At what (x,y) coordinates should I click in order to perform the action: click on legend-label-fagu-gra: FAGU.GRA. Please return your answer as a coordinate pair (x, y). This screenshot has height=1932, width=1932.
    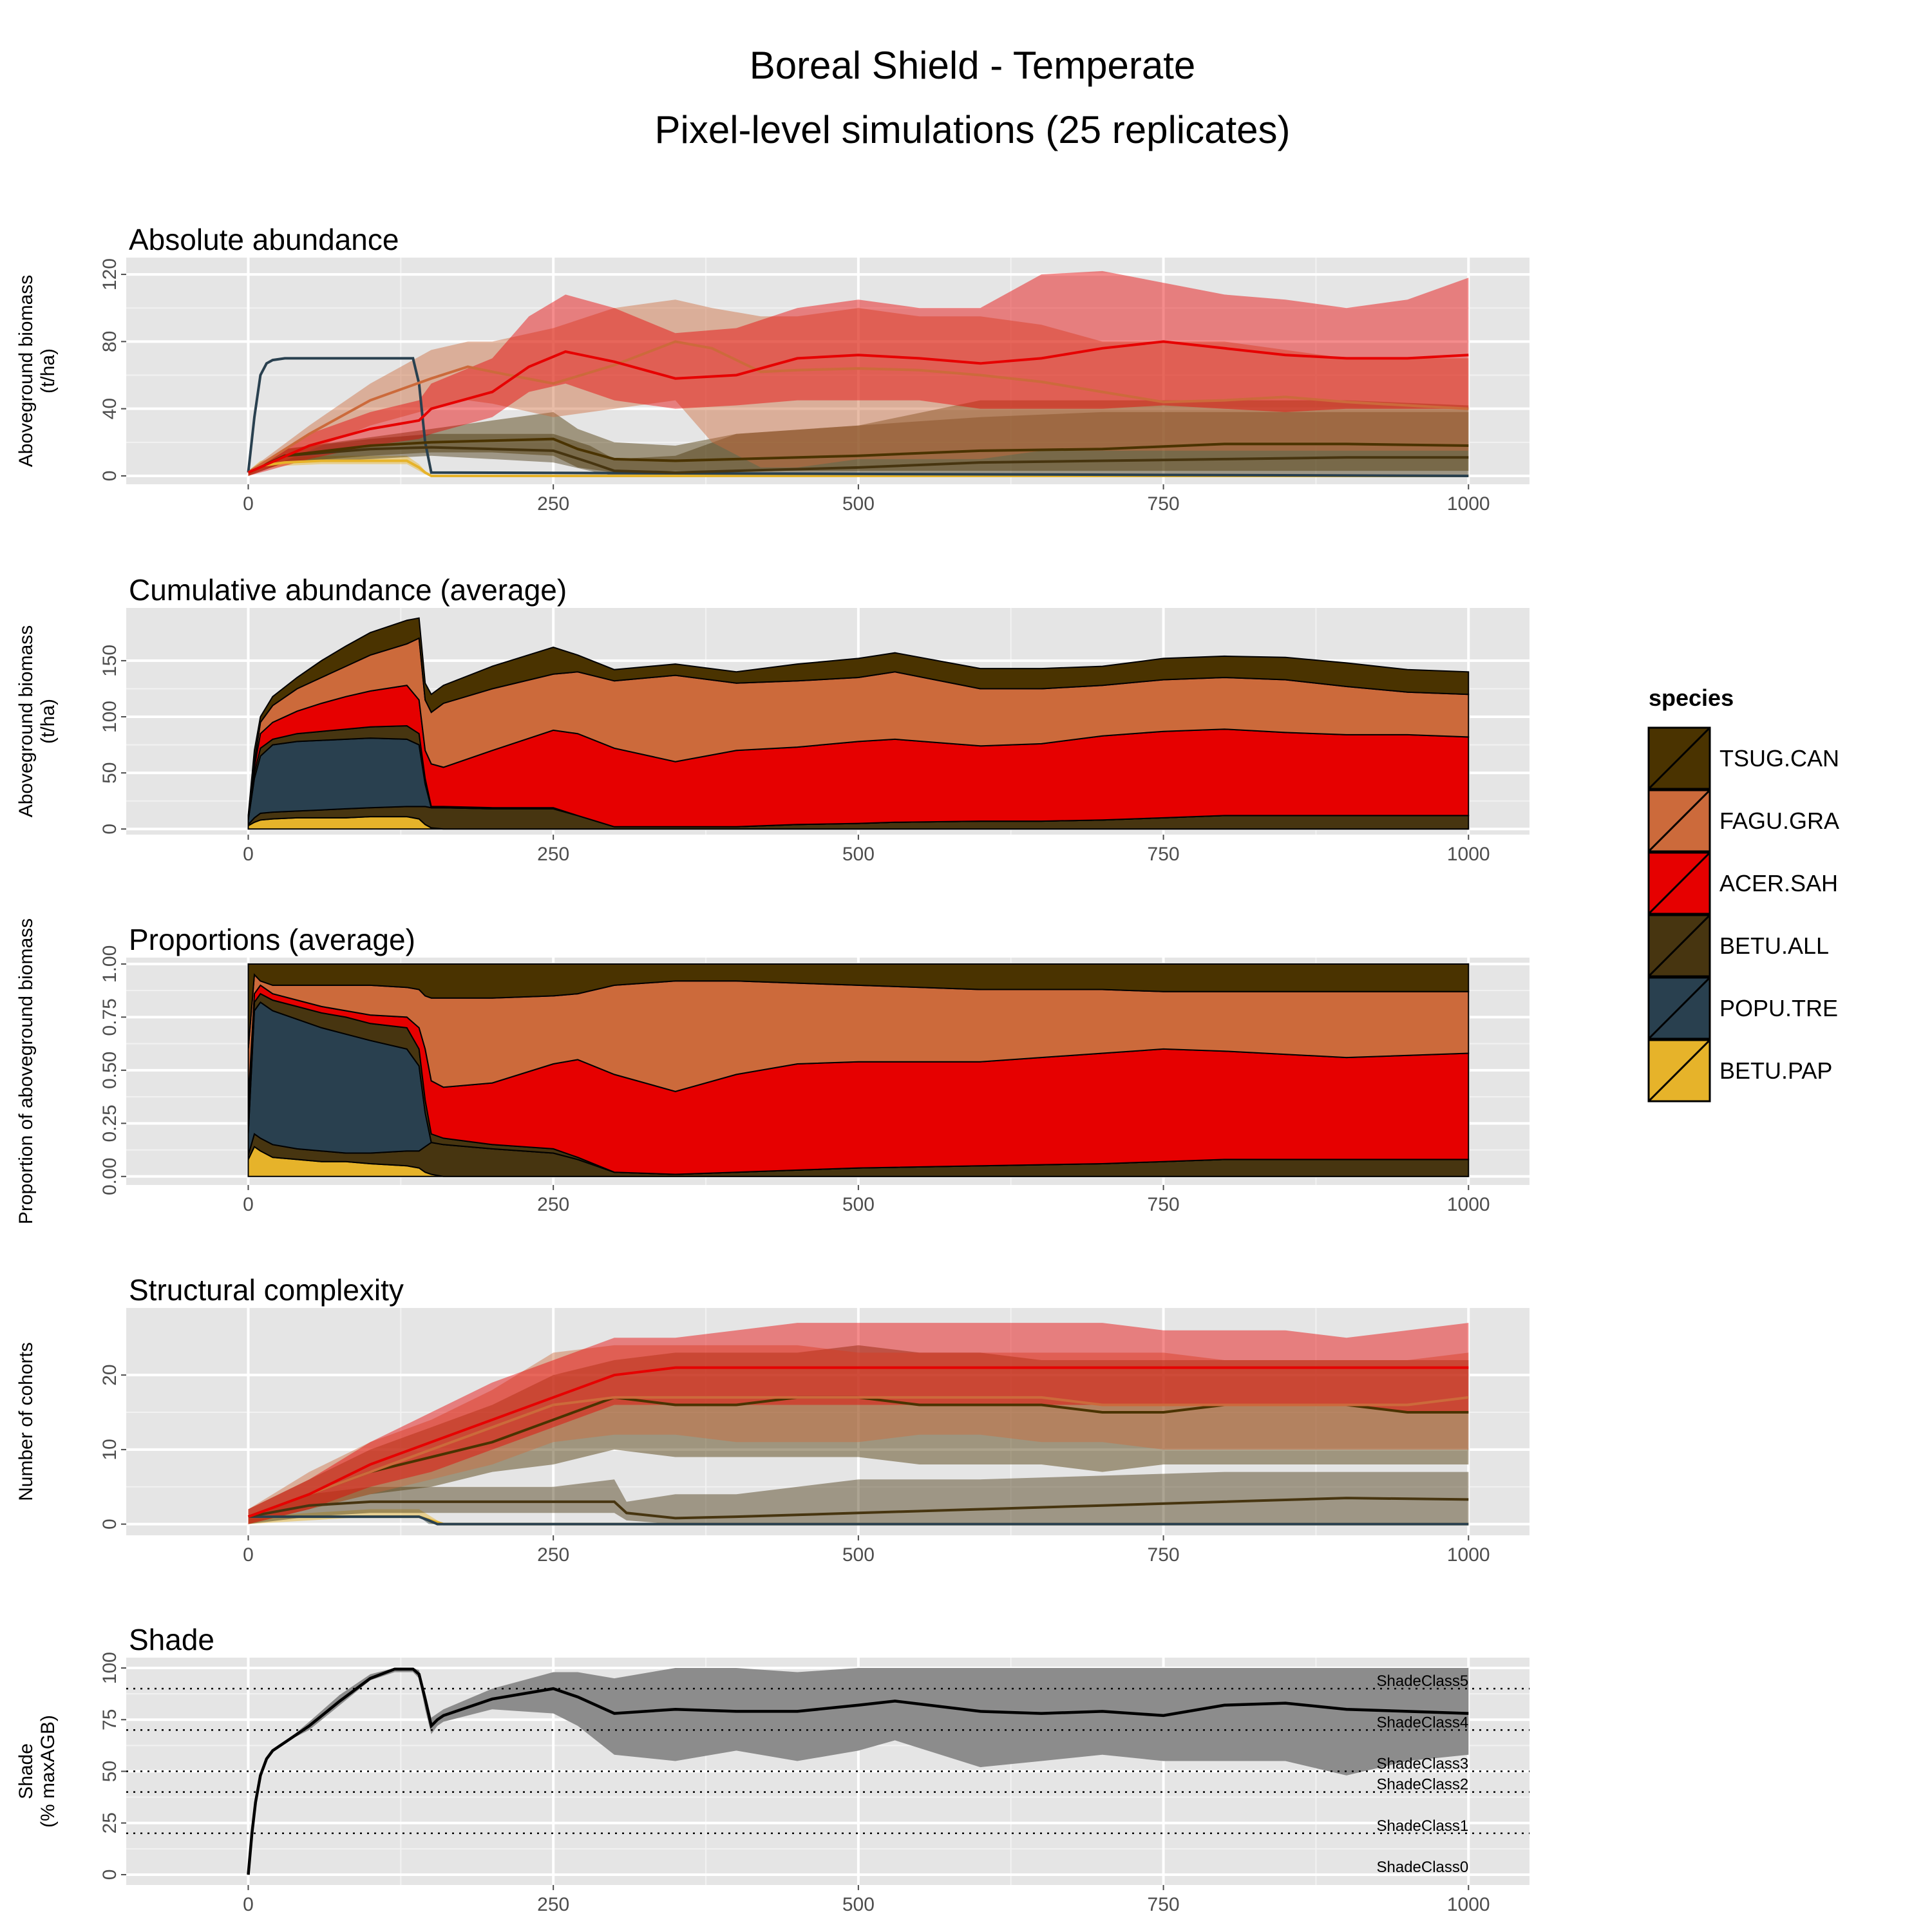
    Looking at the image, I should click on (1779, 821).